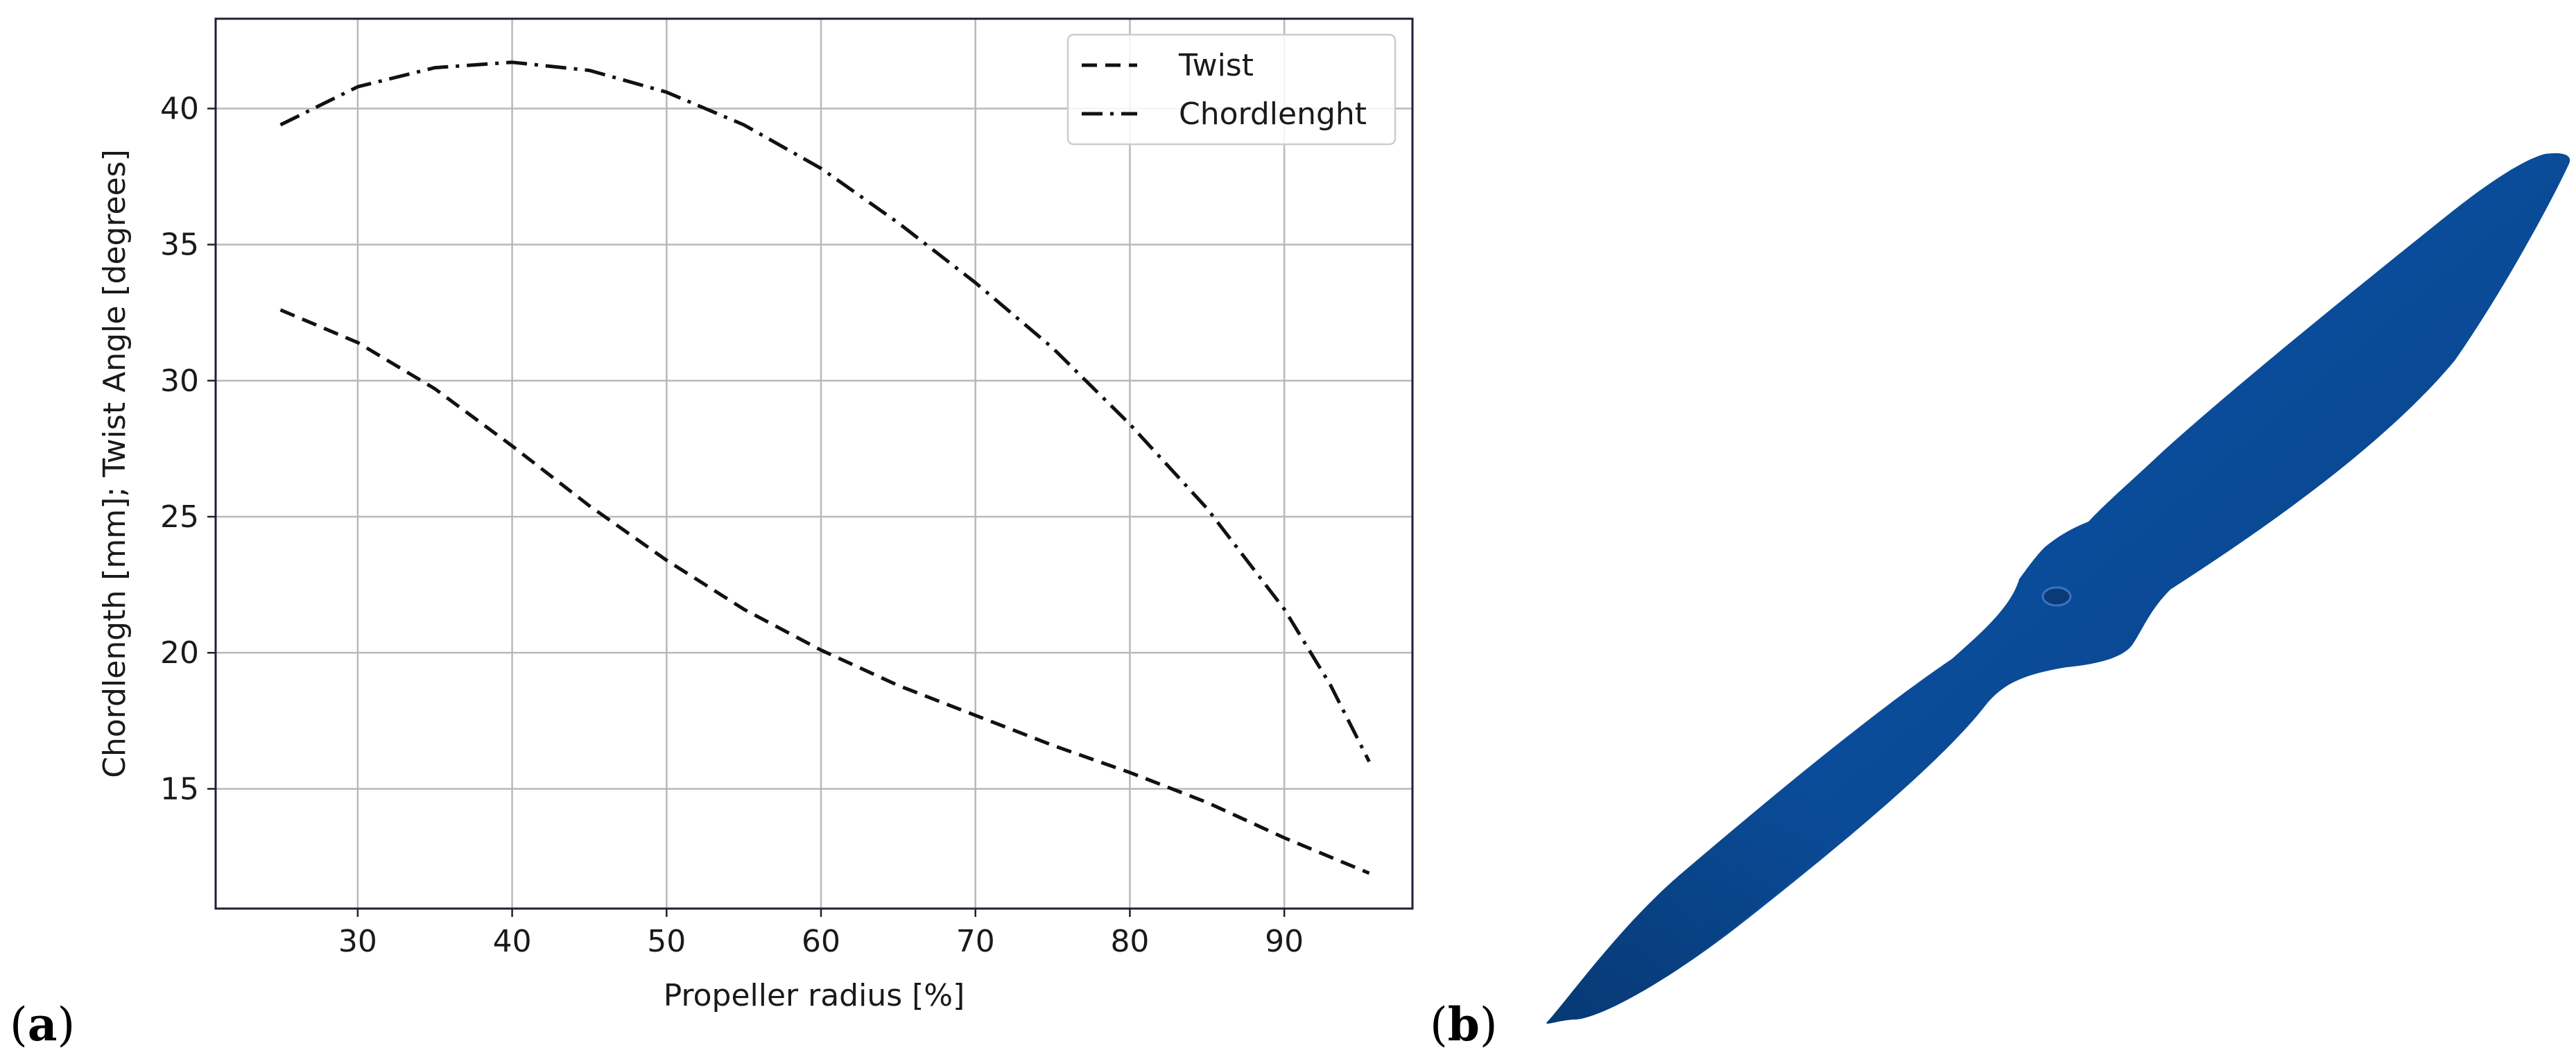  Describe the element at coordinates (179, 653) in the screenshot. I see `y-tick-label: 20` at that location.